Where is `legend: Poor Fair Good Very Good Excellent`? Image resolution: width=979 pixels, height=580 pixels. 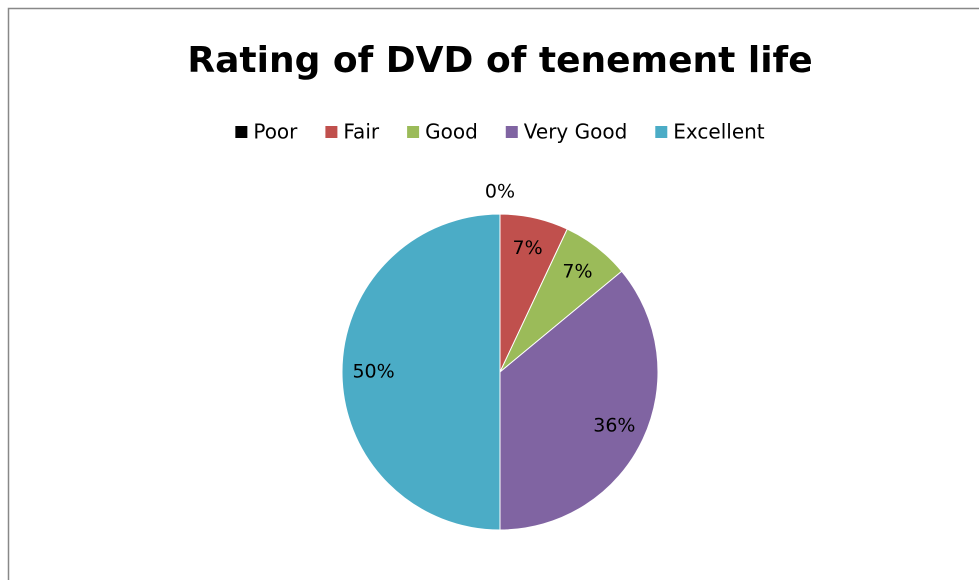 legend: Poor Fair Good Very Good Excellent is located at coordinates (500, 132).